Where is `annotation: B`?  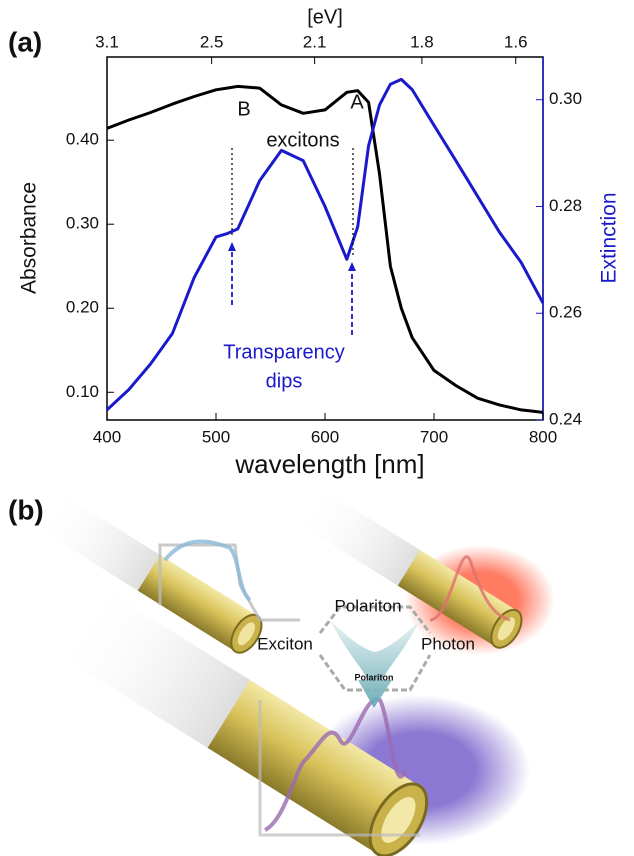
annotation: B is located at coordinates (243, 109).